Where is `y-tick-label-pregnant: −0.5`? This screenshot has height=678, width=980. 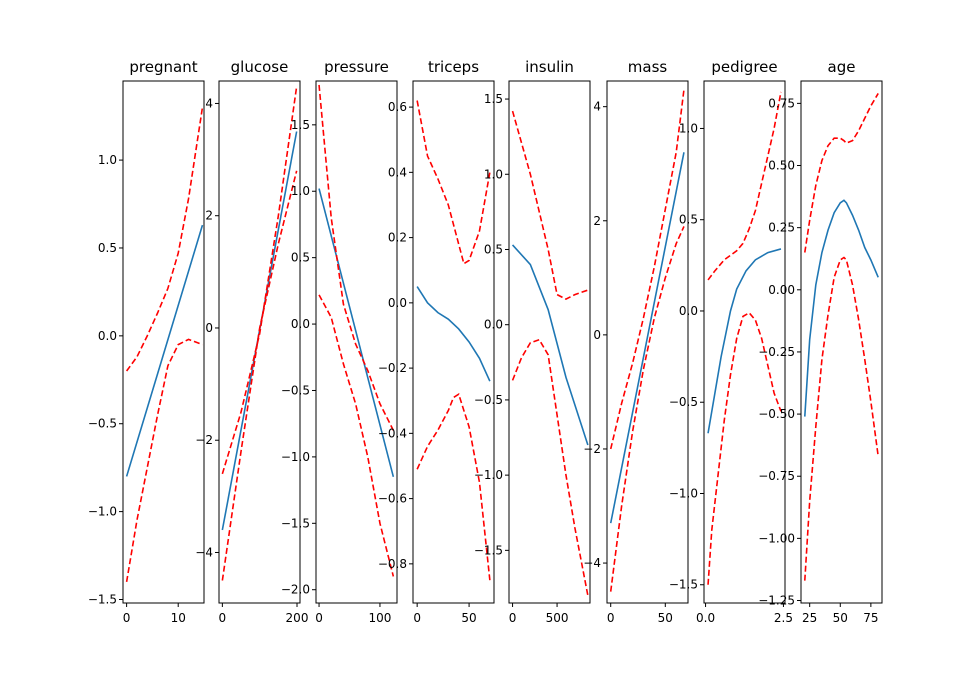 y-tick-label-pregnant: −0.5 is located at coordinates (102, 424).